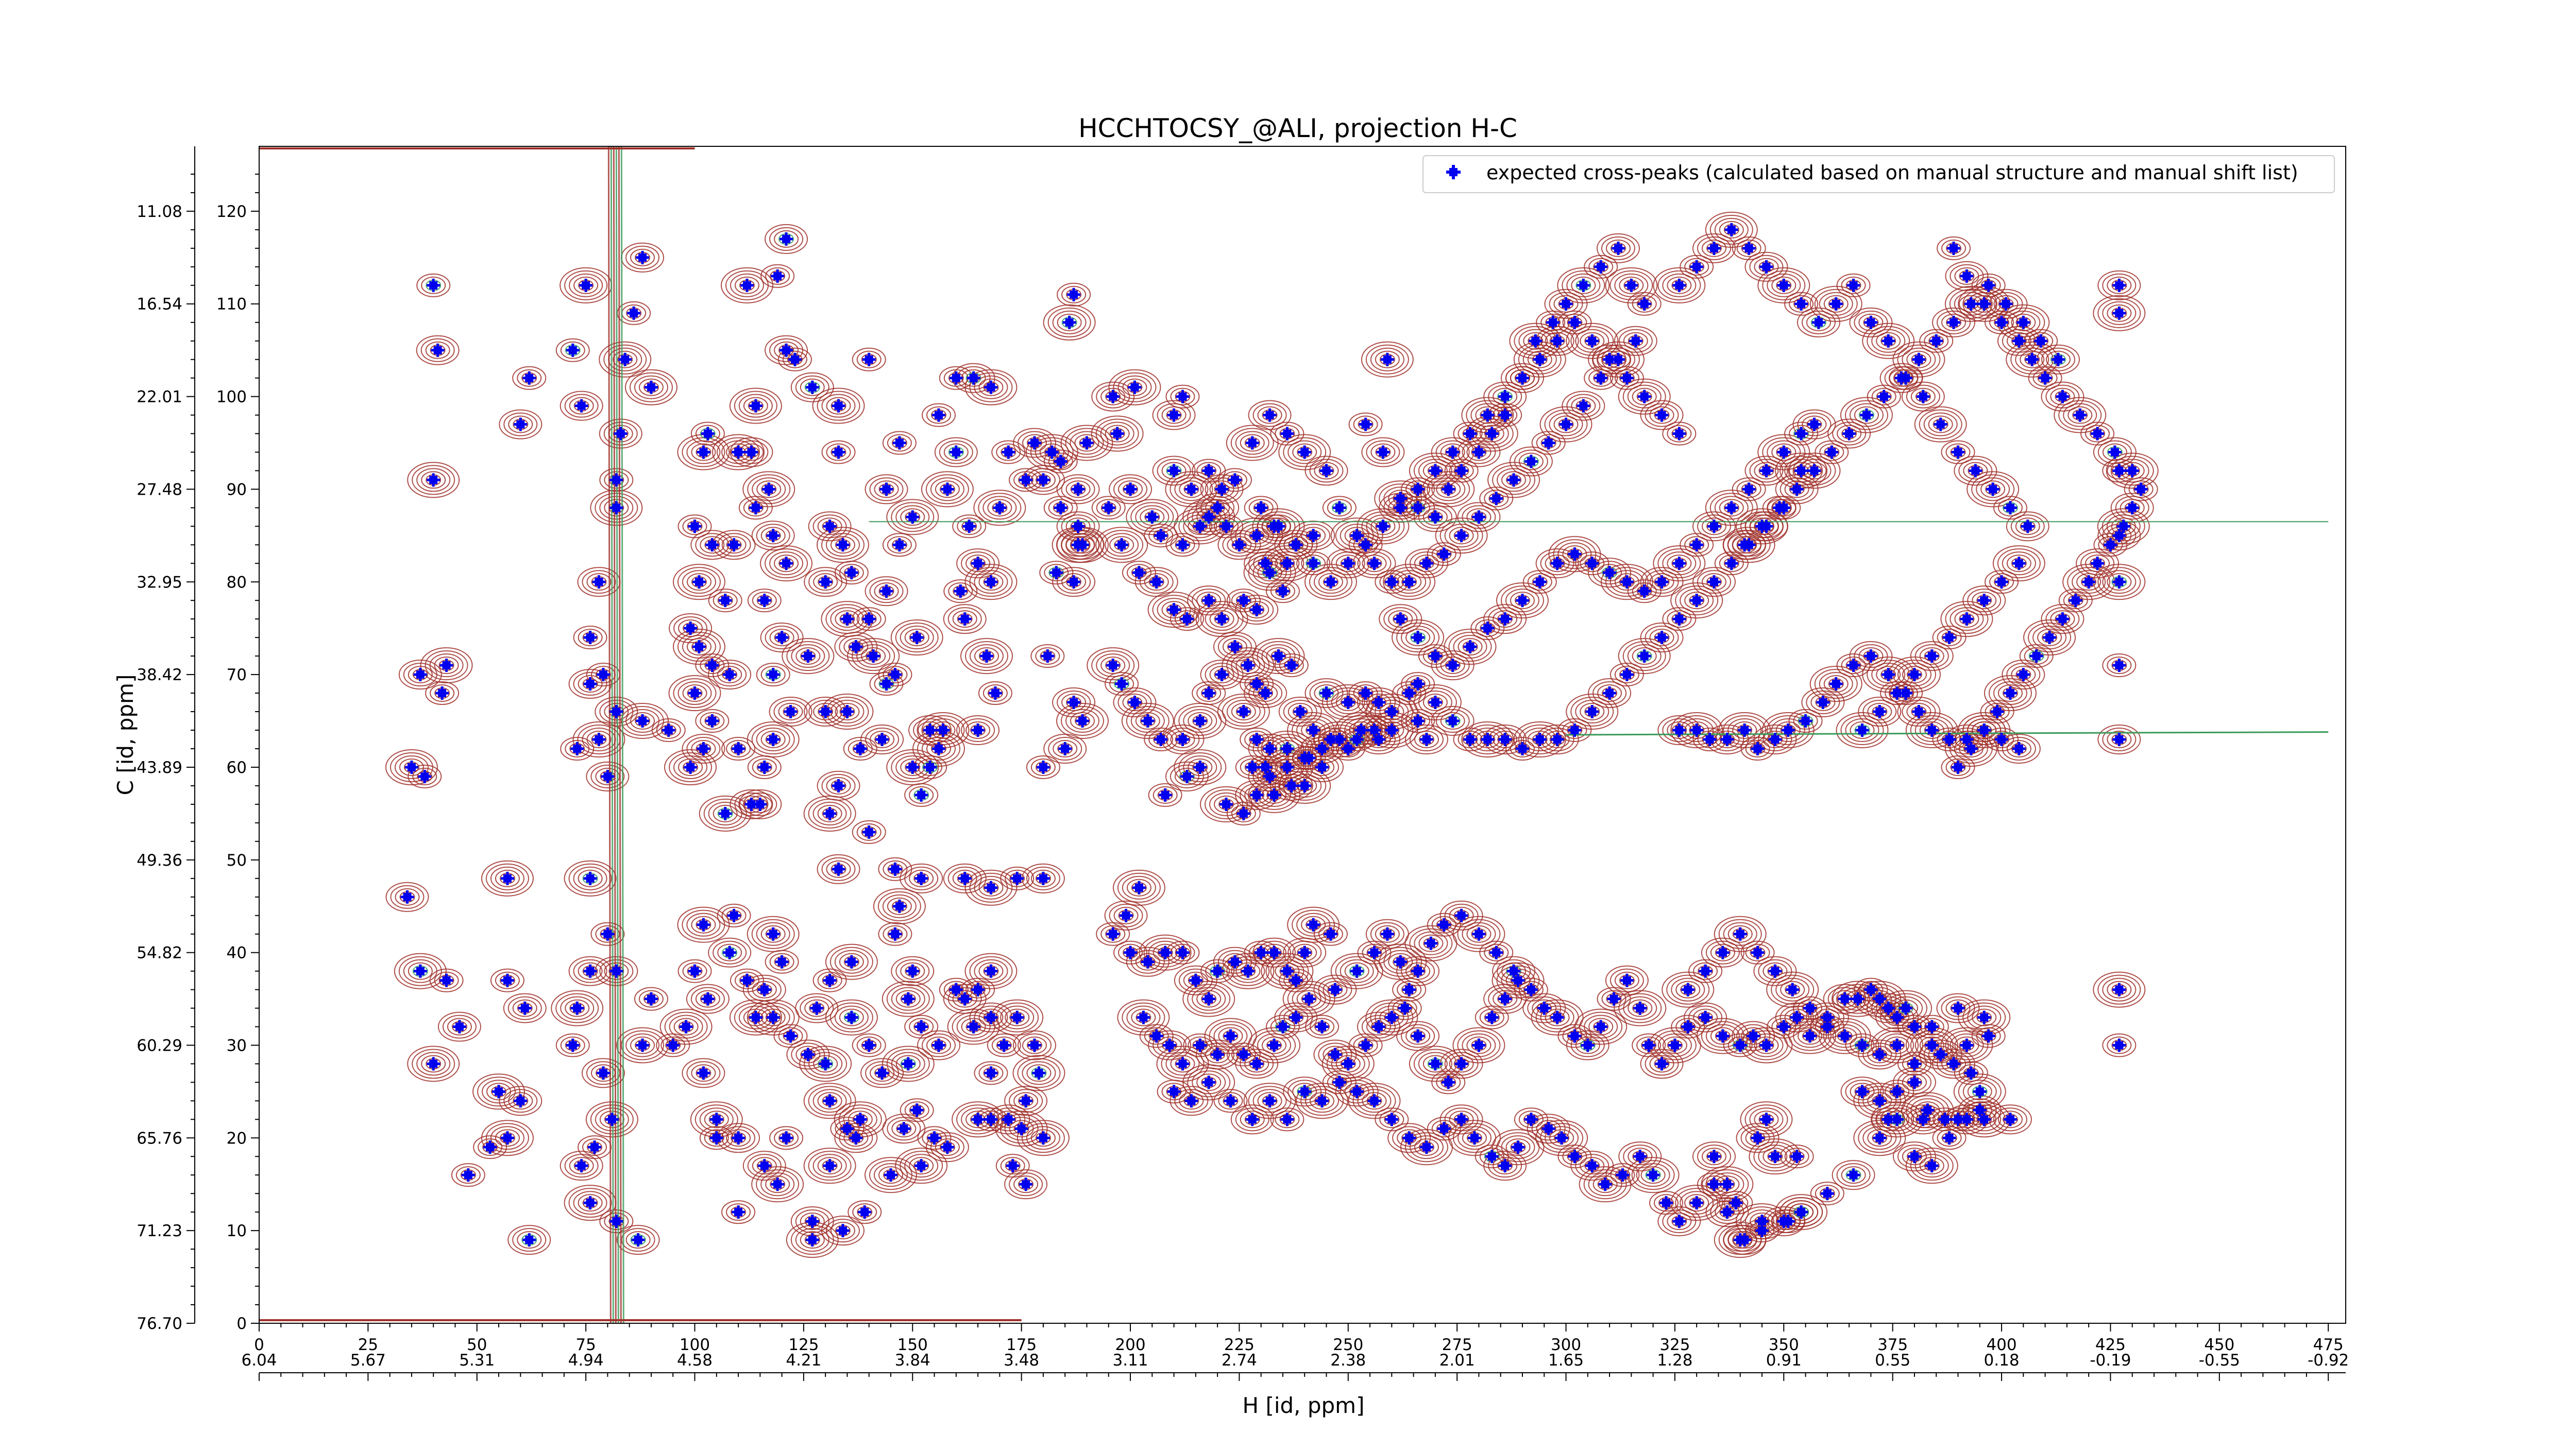 The image size is (2576, 1449). What do you see at coordinates (159, 1231) in the screenshot?
I see `y-ppm-tick-label: 71.23` at bounding box center [159, 1231].